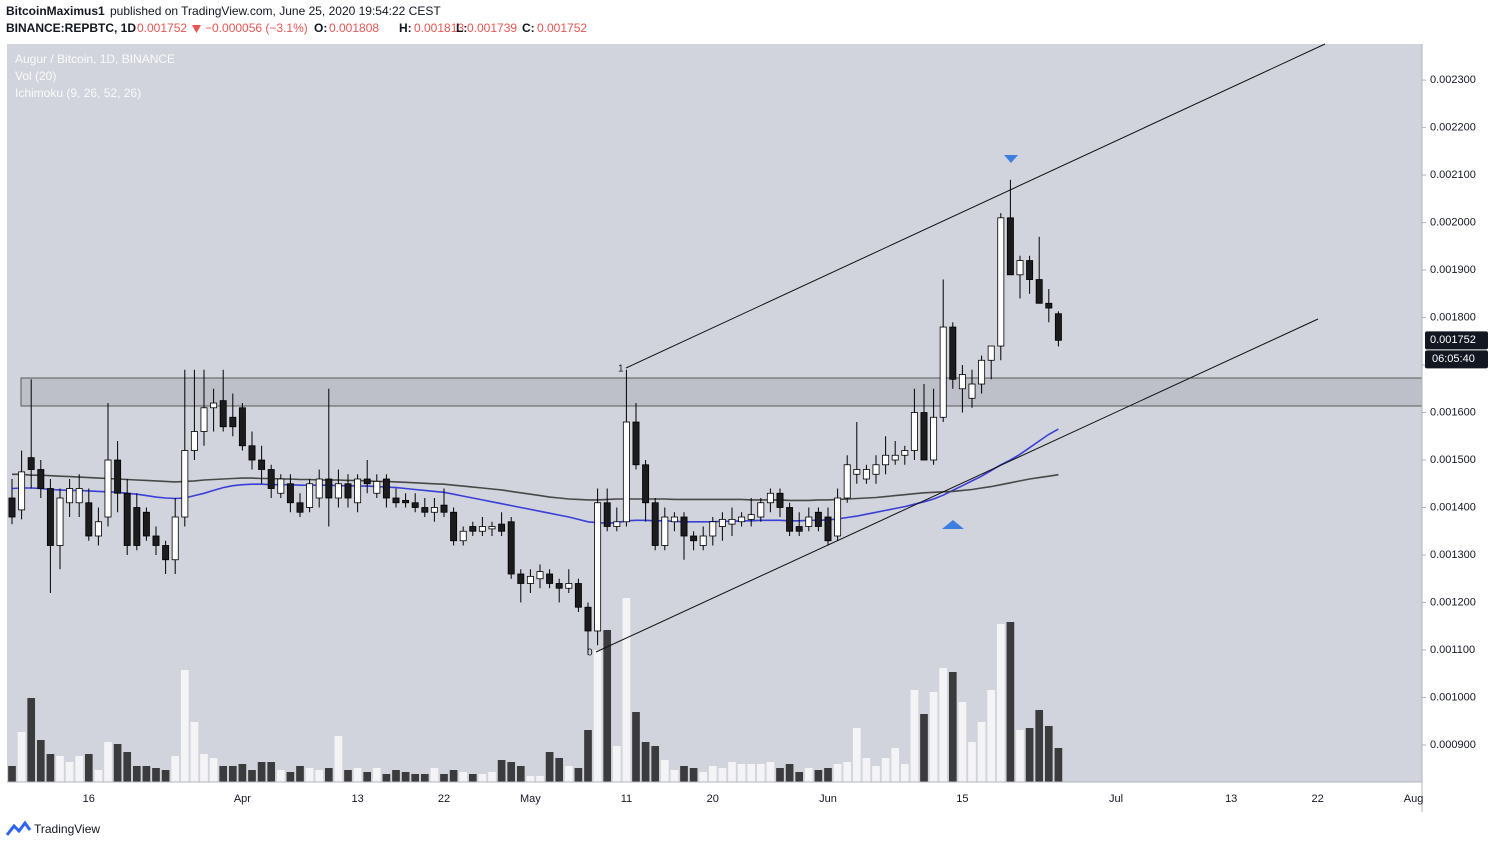 This screenshot has height=849, width=1495. Describe the element at coordinates (1453, 80) in the screenshot. I see `y-tick-label: 0.002300` at that location.